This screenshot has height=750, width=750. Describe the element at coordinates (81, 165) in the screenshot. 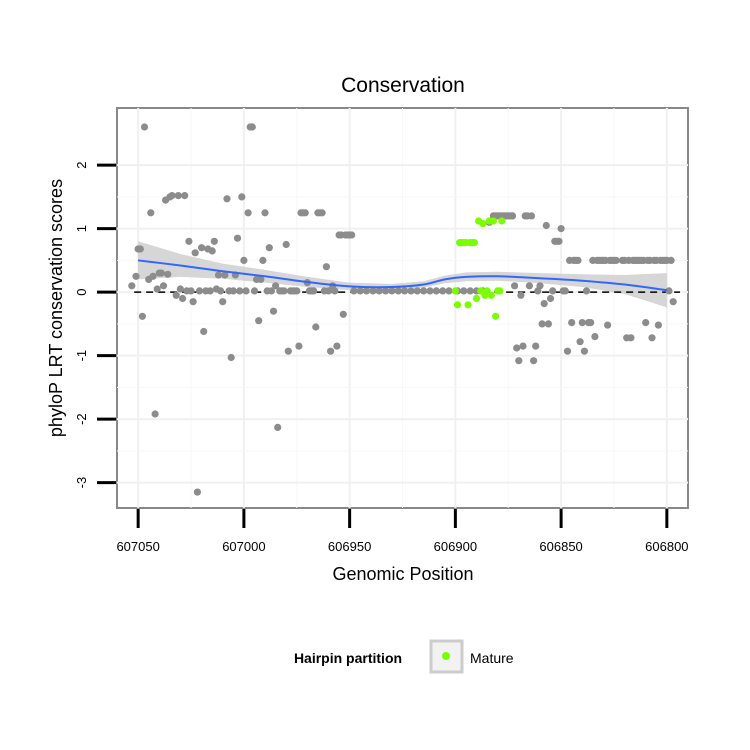

I see `y-tick-label-0: 2` at that location.